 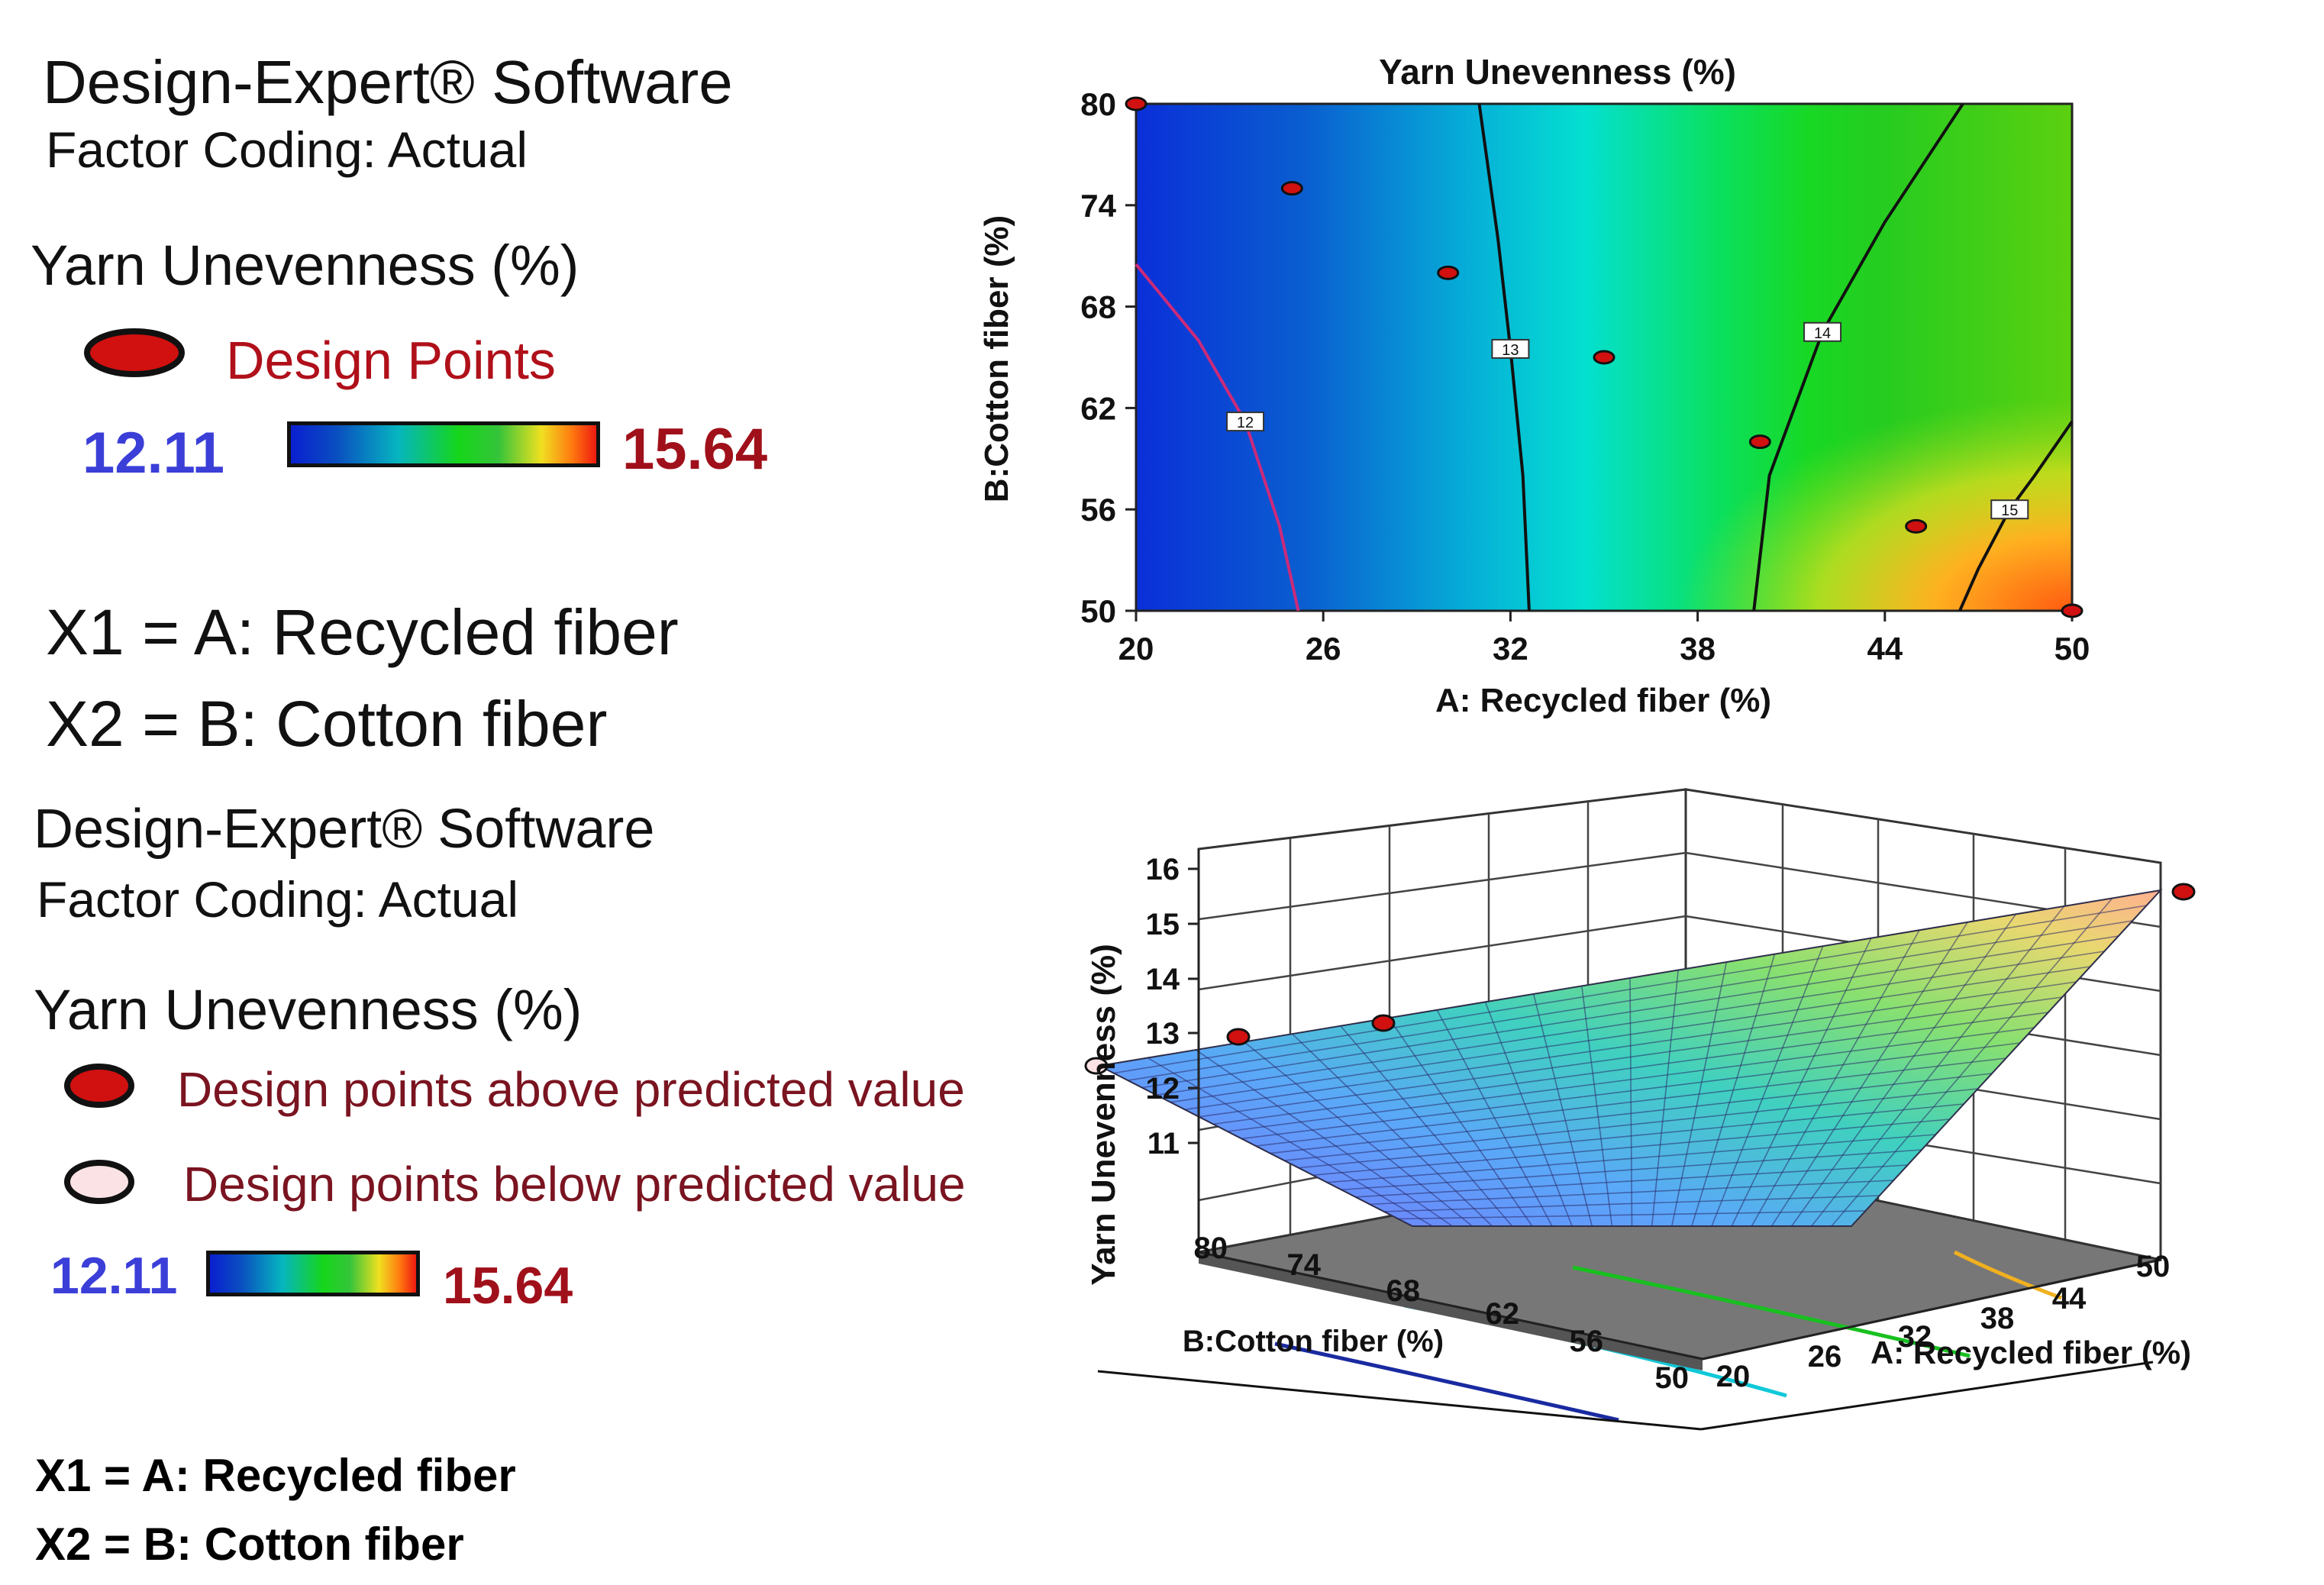 What do you see at coordinates (1323, 649) in the screenshot?
I see `contour-xtick-label: 26` at bounding box center [1323, 649].